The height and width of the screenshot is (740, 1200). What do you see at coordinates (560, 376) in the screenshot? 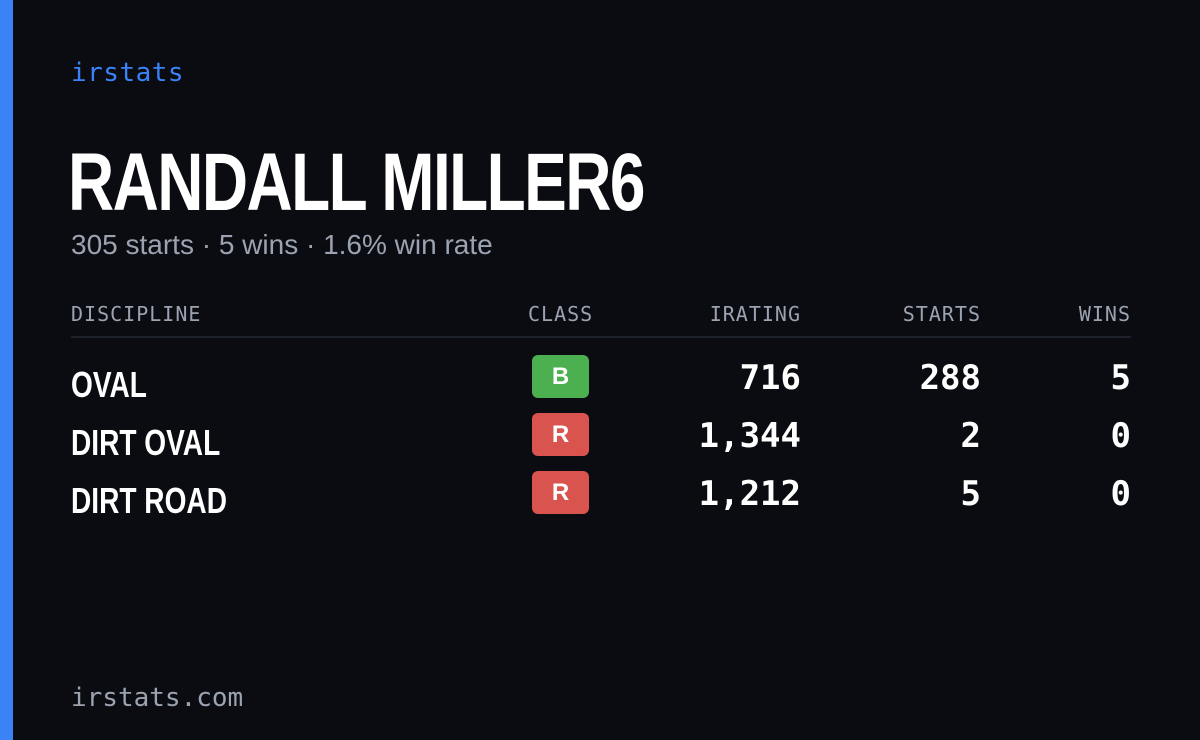
I see `license-class-badge: B` at bounding box center [560, 376].